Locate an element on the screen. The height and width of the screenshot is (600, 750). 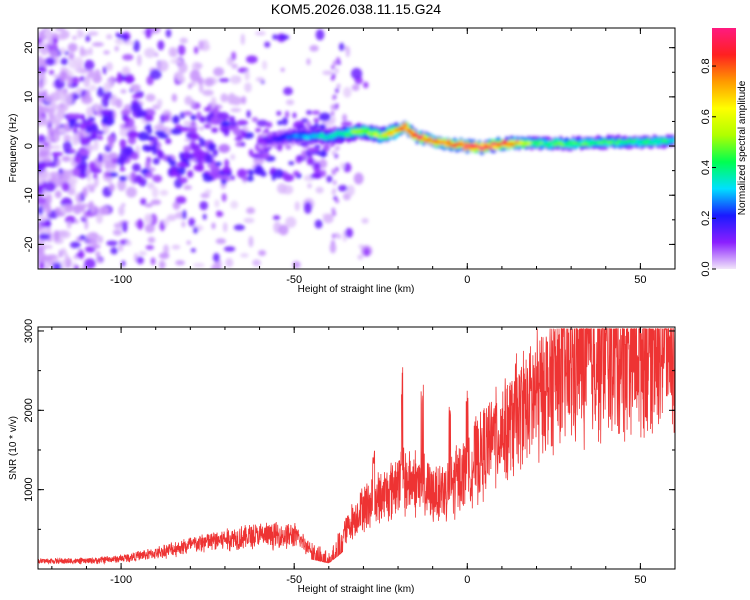
snr-xlabel: Height of straight line (km) is located at coordinates (356, 589).